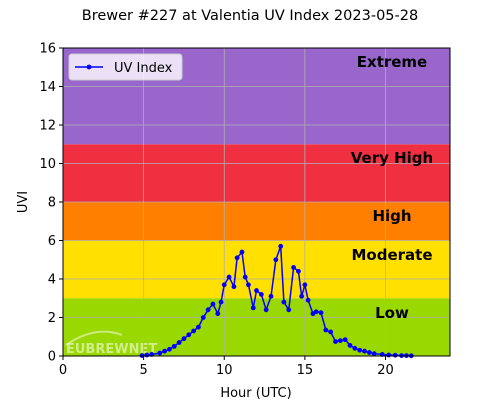 Image resolution: width=500 pixels, height=400 pixels. I want to click on band-label: Very High, so click(392, 158).